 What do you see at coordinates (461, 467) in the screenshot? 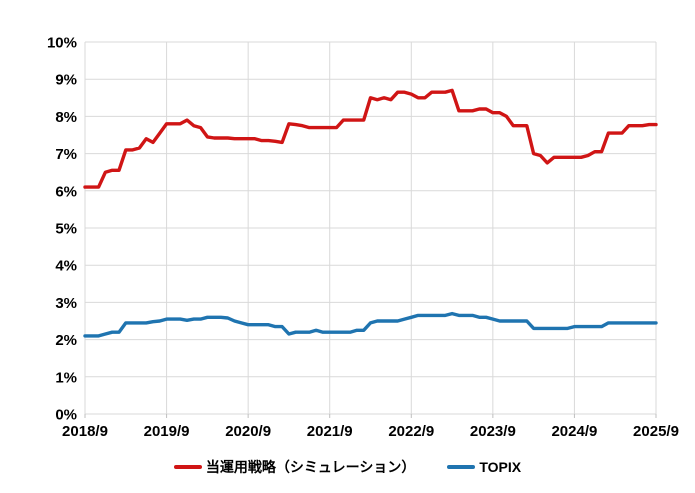
I see `legend-line-sample-blue` at bounding box center [461, 467].